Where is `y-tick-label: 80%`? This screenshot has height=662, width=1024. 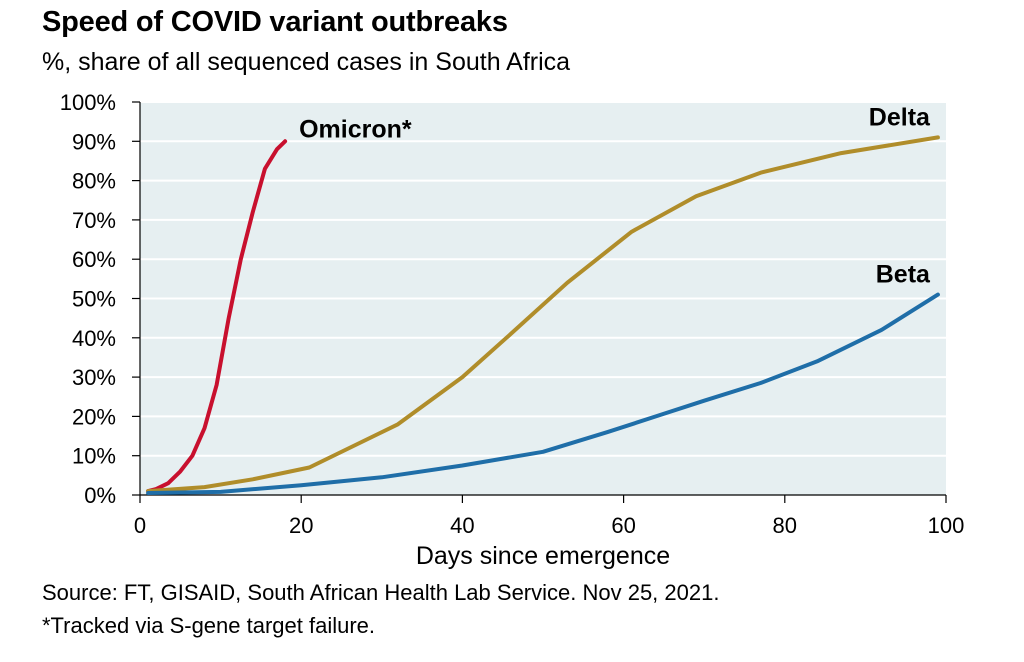 y-tick-label: 80% is located at coordinates (94, 181).